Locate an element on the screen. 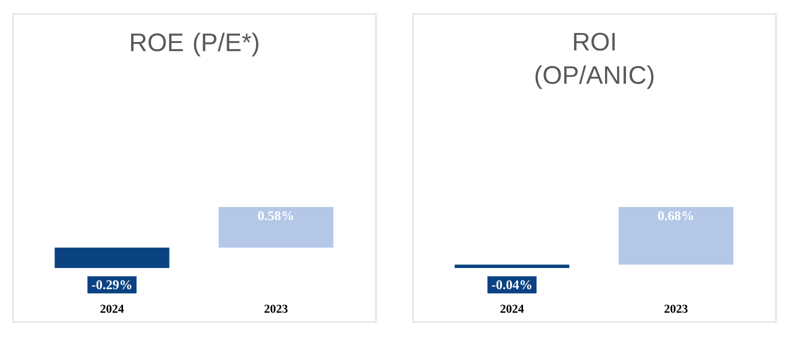 This screenshot has width=793, height=337. data-label: 0.68% is located at coordinates (676, 215).